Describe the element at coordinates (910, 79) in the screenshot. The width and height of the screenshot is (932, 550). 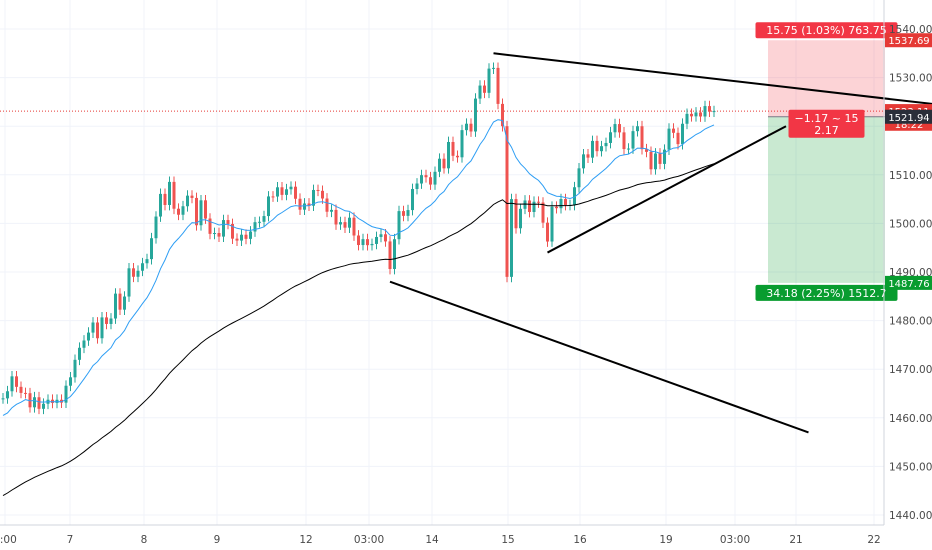
I see `y-tick-label: 1530.00` at that location.